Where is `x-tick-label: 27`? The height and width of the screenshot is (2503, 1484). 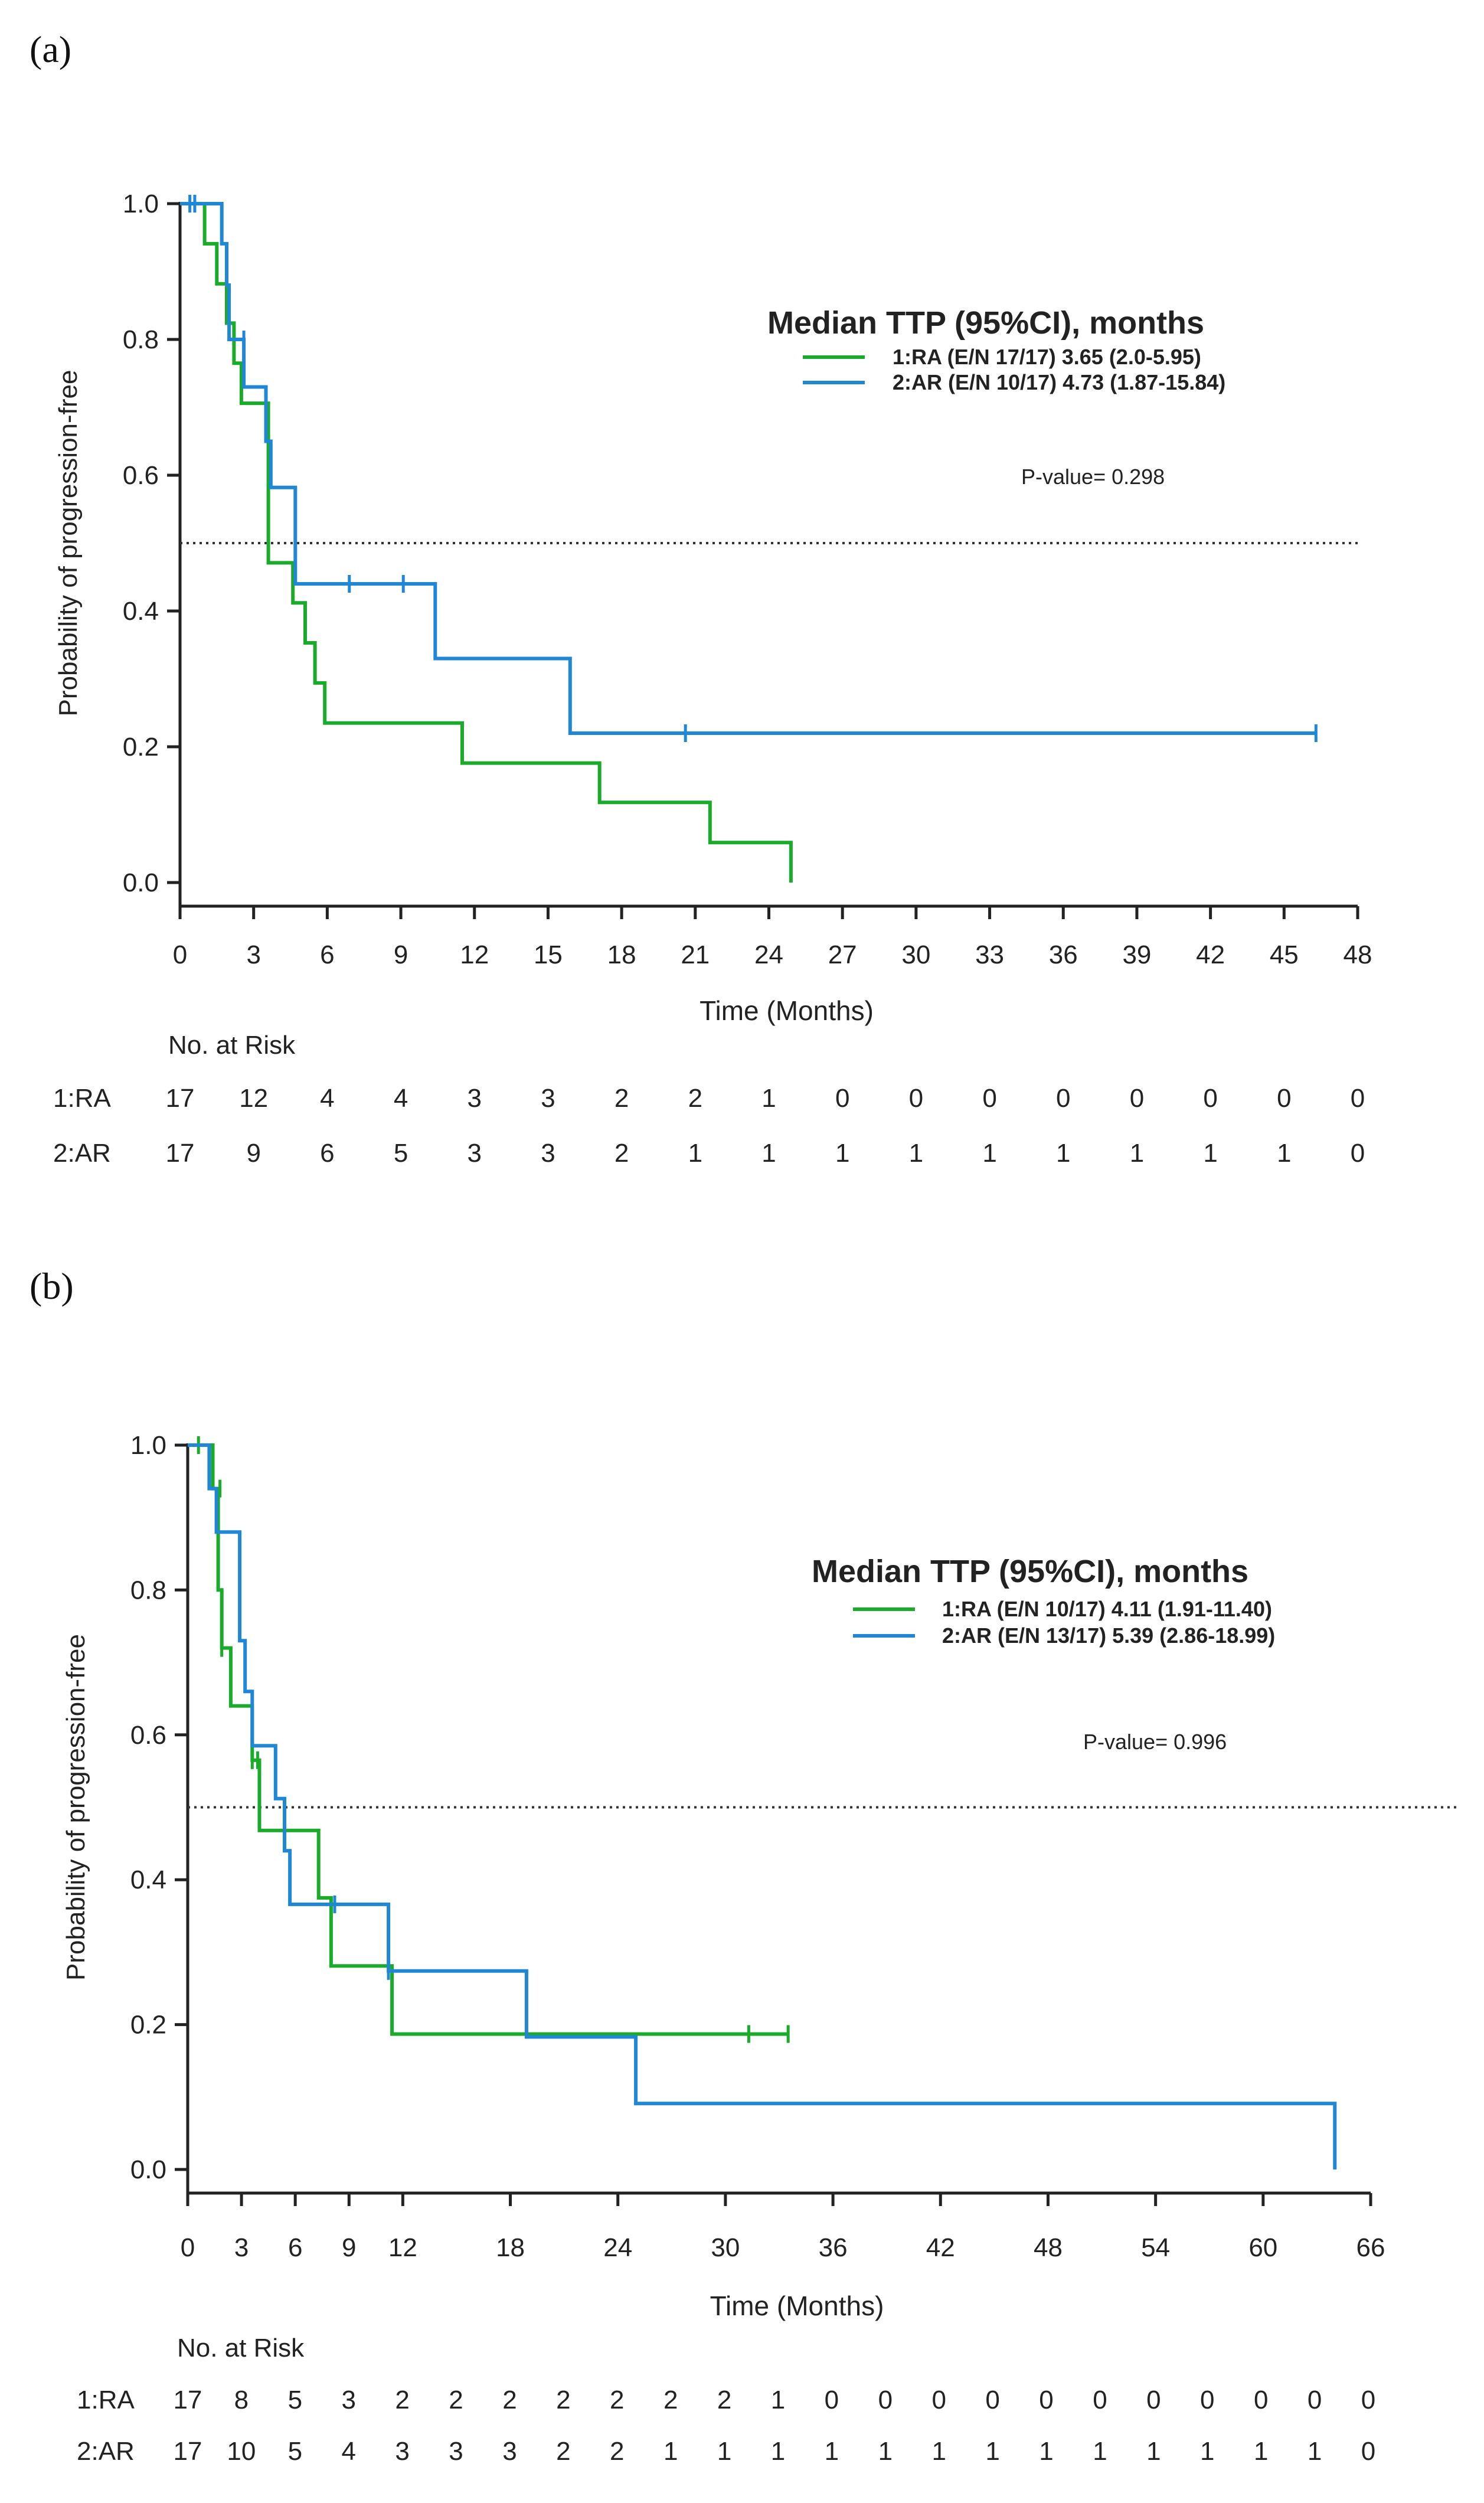
x-tick-label: 27 is located at coordinates (843, 954).